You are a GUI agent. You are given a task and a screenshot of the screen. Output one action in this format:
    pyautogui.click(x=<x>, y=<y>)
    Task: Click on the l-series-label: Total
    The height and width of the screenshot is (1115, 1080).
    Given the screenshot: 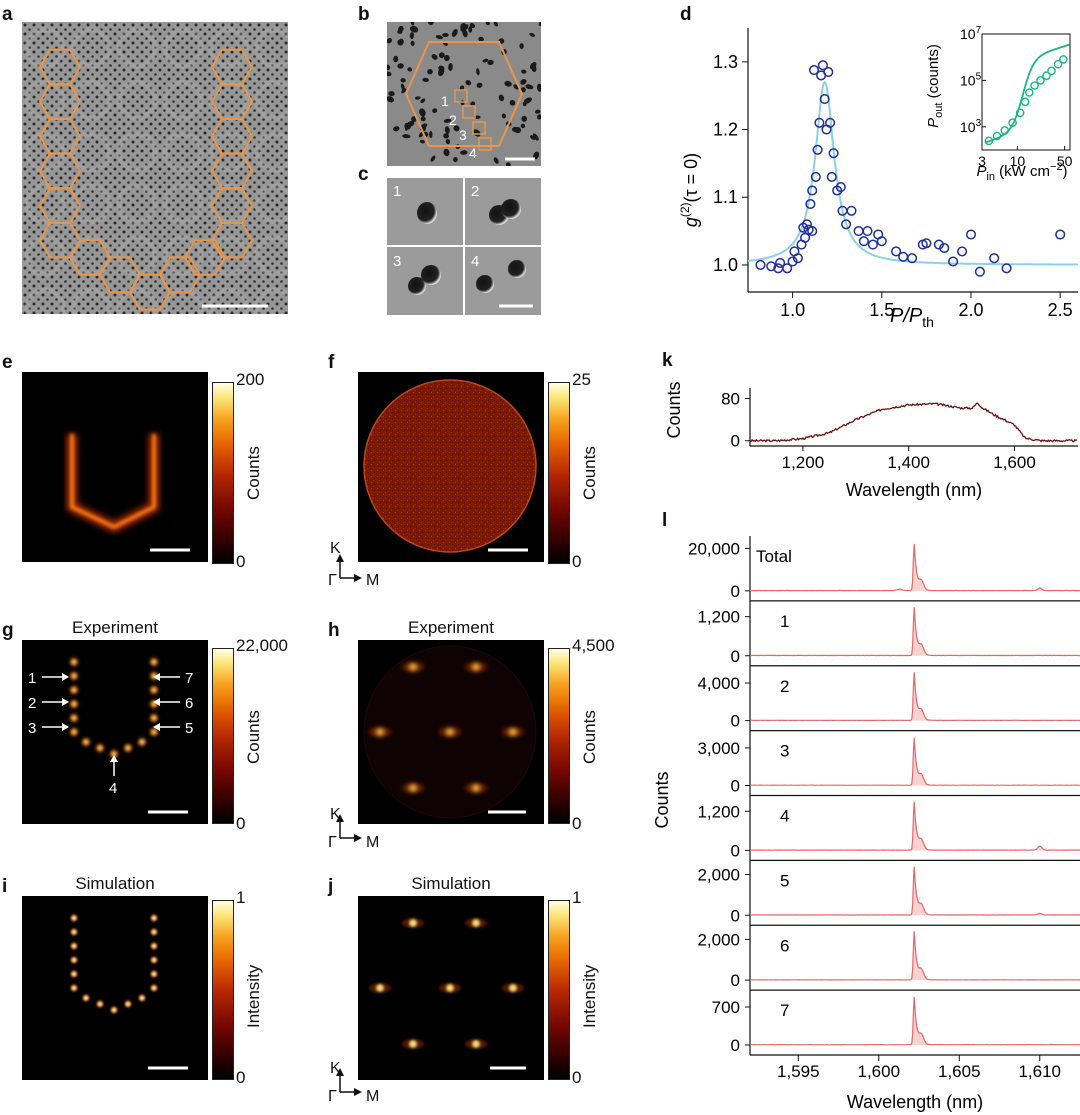 What is the action you would take?
    pyautogui.click(x=774, y=556)
    